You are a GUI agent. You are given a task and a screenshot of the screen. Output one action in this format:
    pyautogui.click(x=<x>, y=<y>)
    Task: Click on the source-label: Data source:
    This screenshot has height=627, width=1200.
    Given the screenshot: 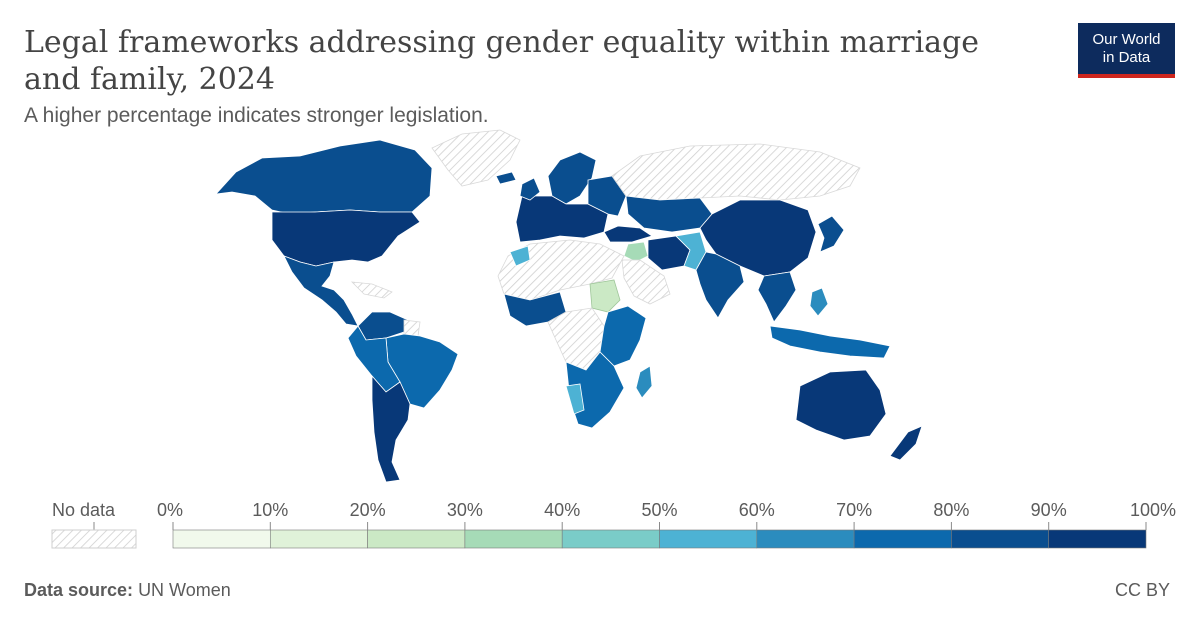 What is the action you would take?
    pyautogui.click(x=79, y=590)
    